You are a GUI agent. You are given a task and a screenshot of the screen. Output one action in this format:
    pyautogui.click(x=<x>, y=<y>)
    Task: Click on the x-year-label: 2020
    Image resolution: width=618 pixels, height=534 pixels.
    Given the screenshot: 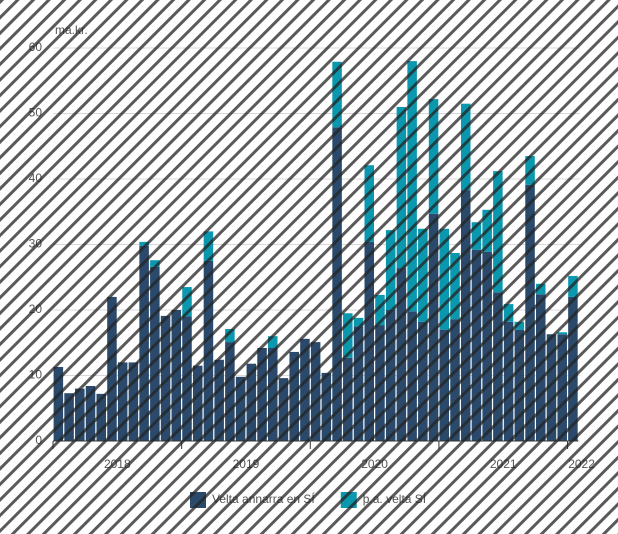 What is the action you would take?
    pyautogui.click(x=374, y=464)
    